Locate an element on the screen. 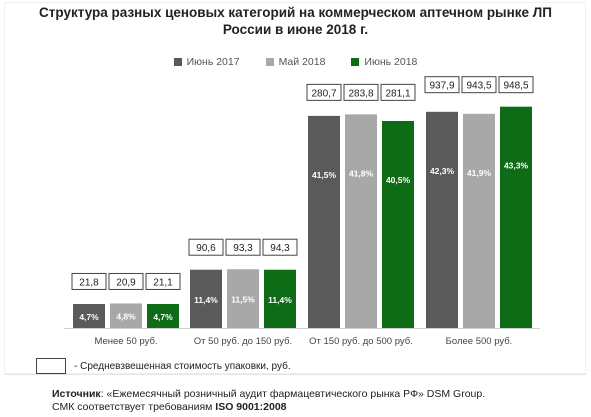 The image size is (591, 417). price-box-s2-c1 is located at coordinates (126, 281).